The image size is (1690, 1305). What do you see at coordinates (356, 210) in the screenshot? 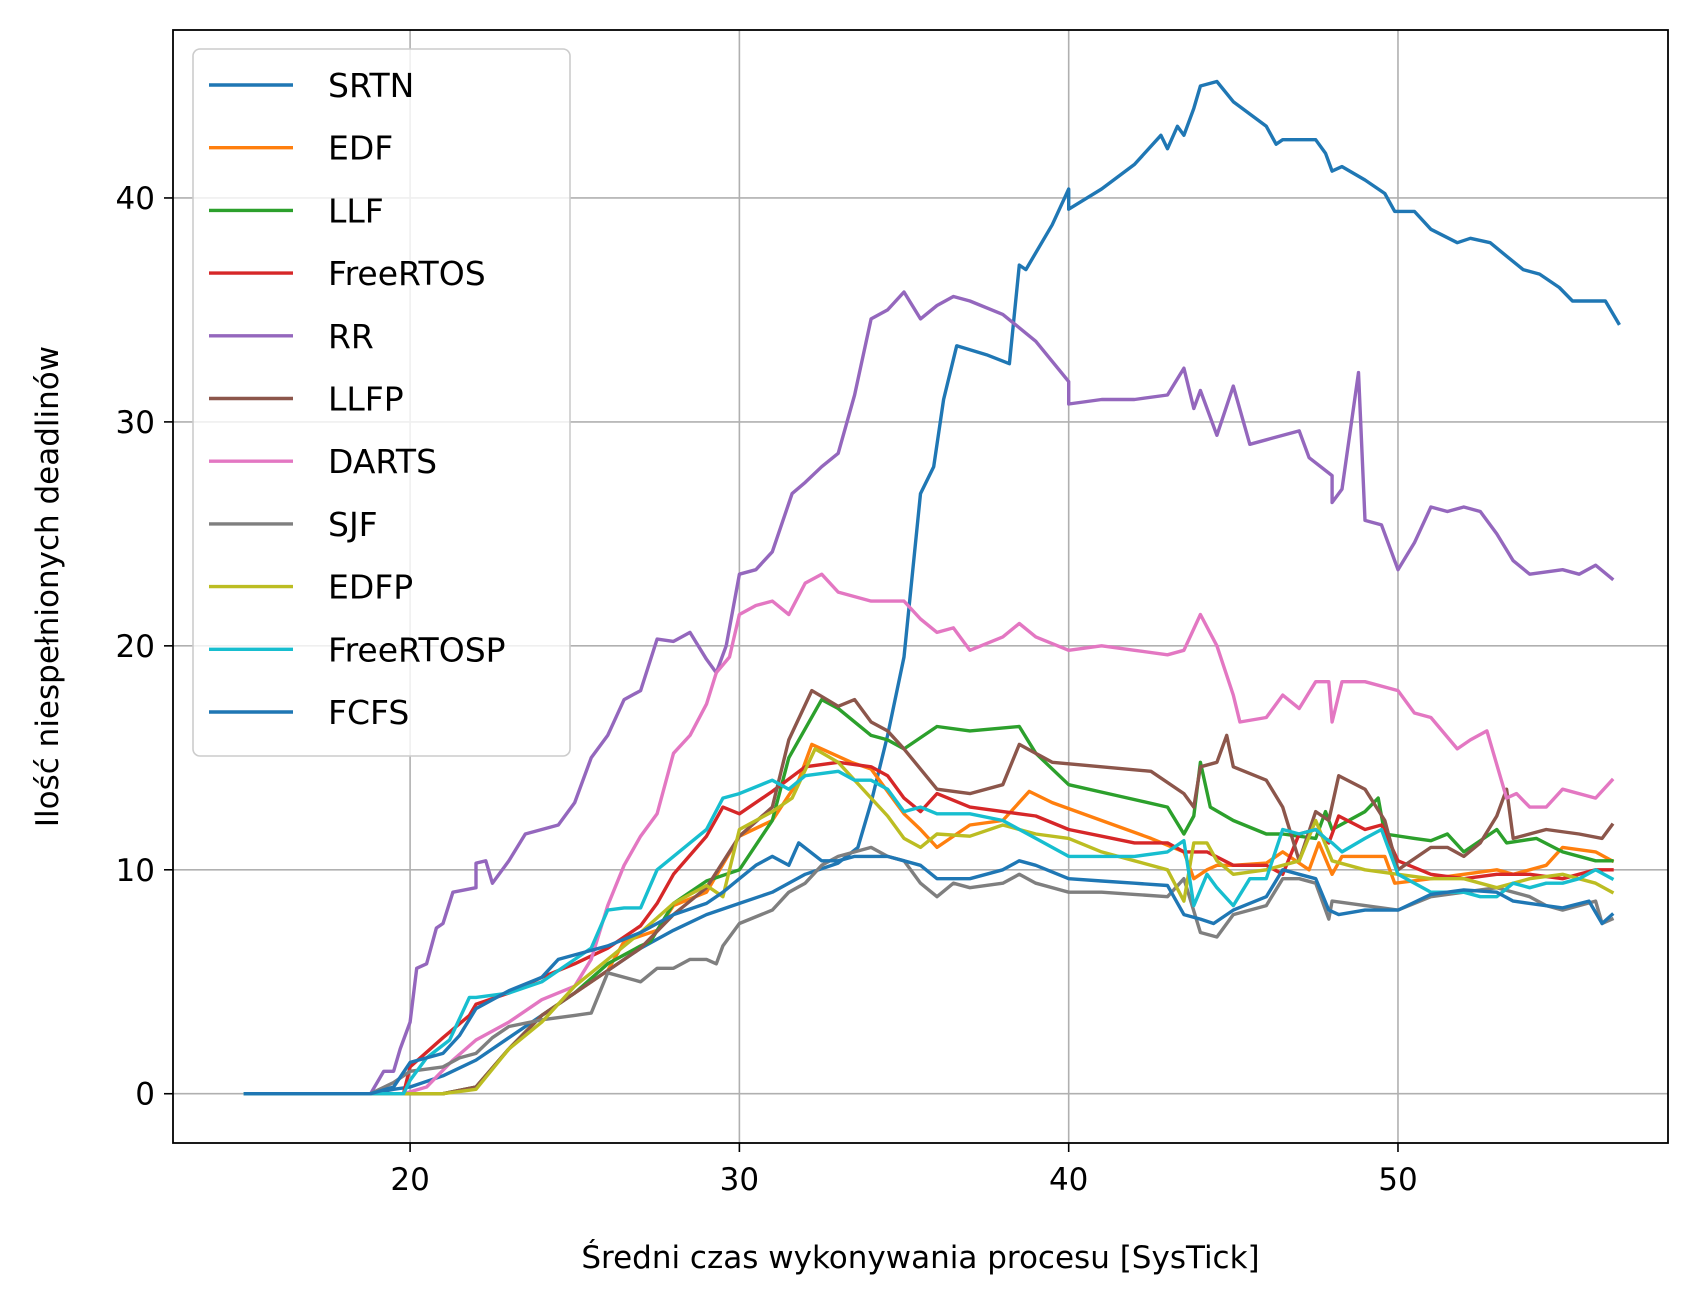
I see `legend-label-llf: LLF` at bounding box center [356, 210].